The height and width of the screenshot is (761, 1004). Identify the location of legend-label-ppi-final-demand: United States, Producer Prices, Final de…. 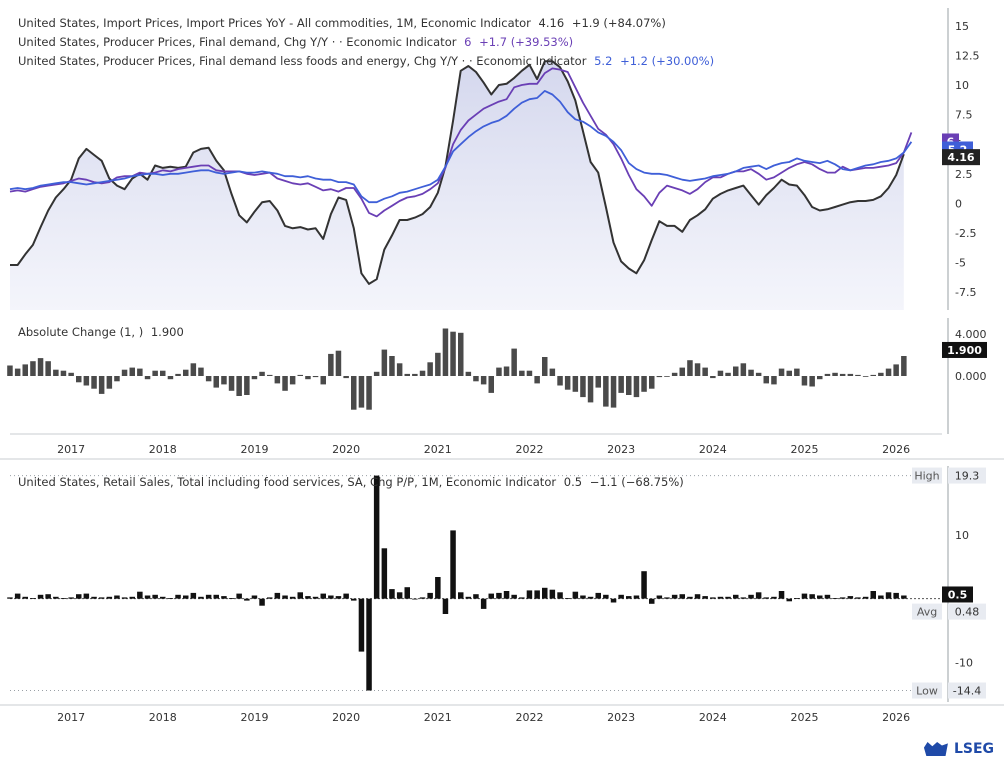
(237, 42).